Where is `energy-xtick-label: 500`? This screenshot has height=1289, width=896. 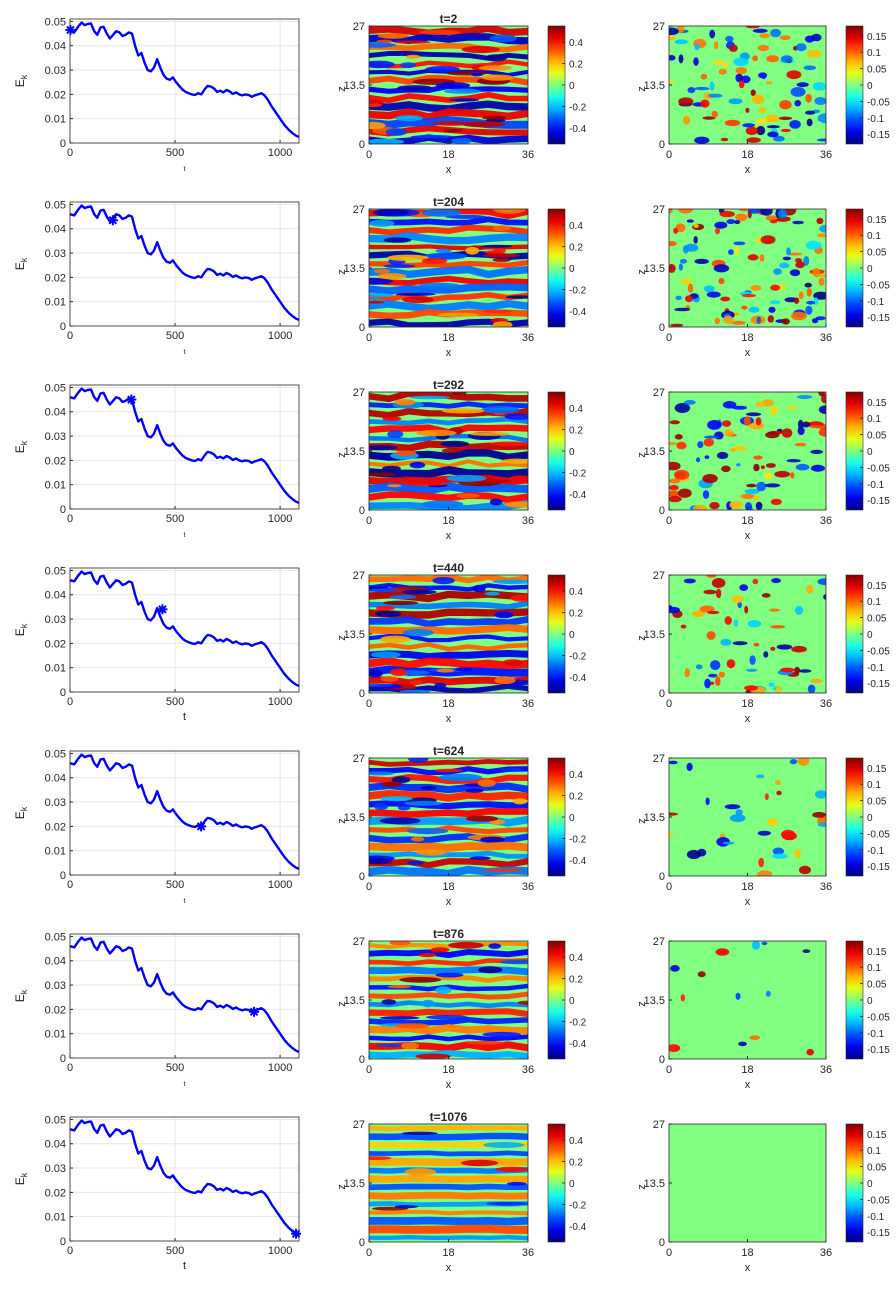
energy-xtick-label: 500 is located at coordinates (175, 1068).